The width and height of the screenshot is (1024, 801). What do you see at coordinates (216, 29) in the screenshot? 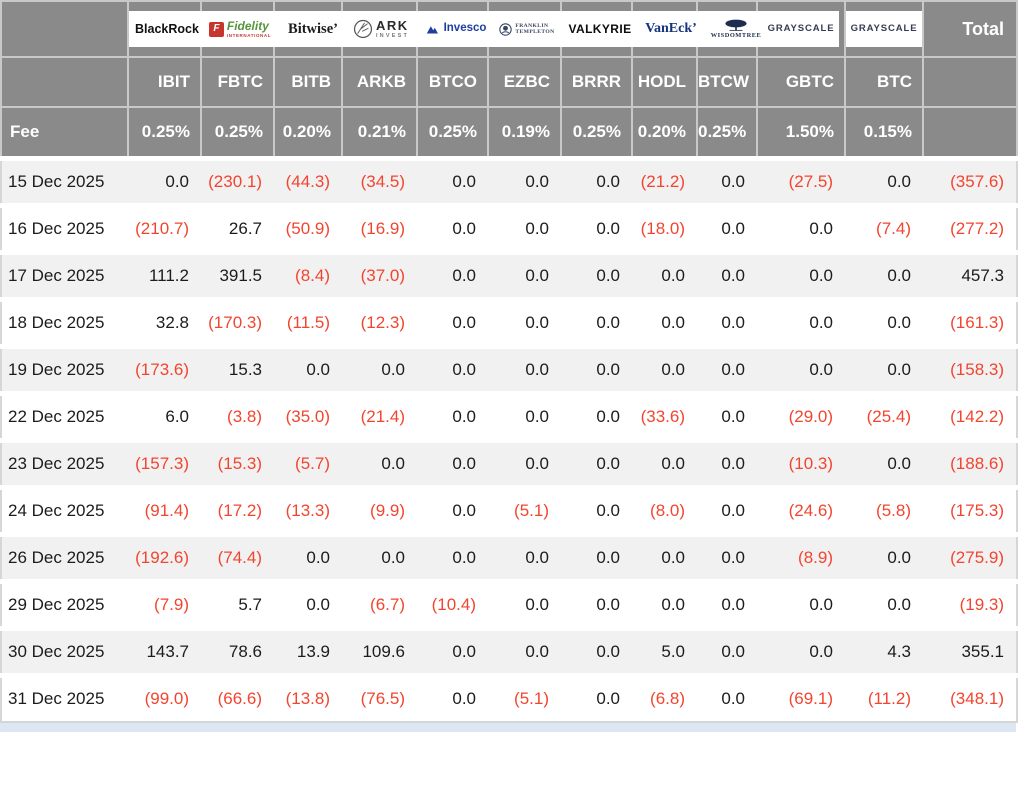
I see `fidelity-f-icon: F` at bounding box center [216, 29].